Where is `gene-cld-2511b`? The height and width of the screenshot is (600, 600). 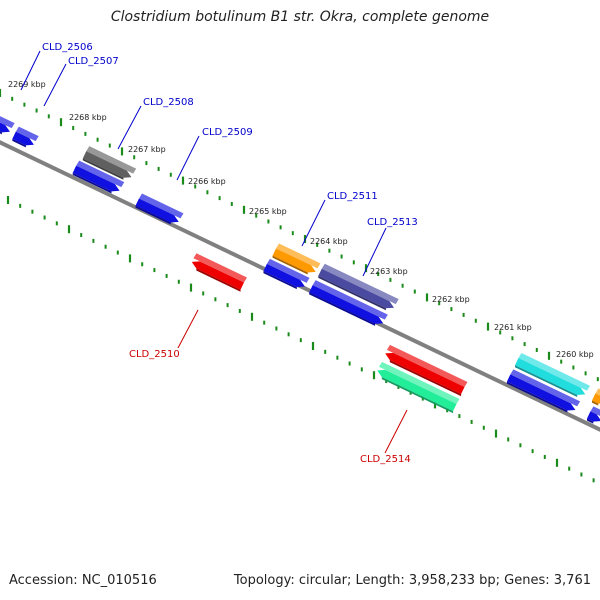 gene-cld-2511b is located at coordinates (286, 274).